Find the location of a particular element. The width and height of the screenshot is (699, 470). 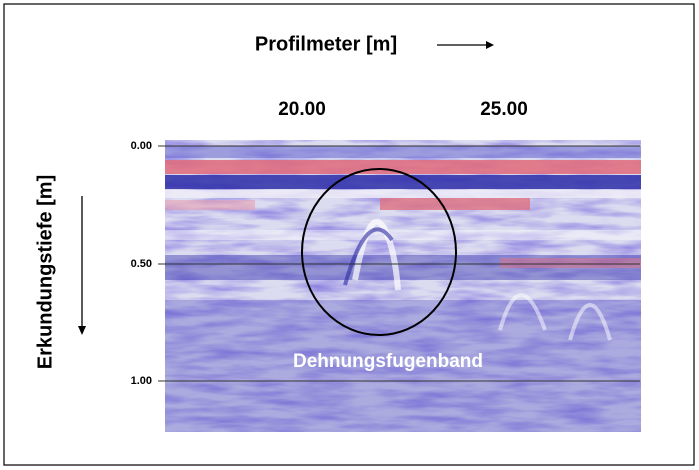

y-tick-label: 0.00 is located at coordinates (141, 146).